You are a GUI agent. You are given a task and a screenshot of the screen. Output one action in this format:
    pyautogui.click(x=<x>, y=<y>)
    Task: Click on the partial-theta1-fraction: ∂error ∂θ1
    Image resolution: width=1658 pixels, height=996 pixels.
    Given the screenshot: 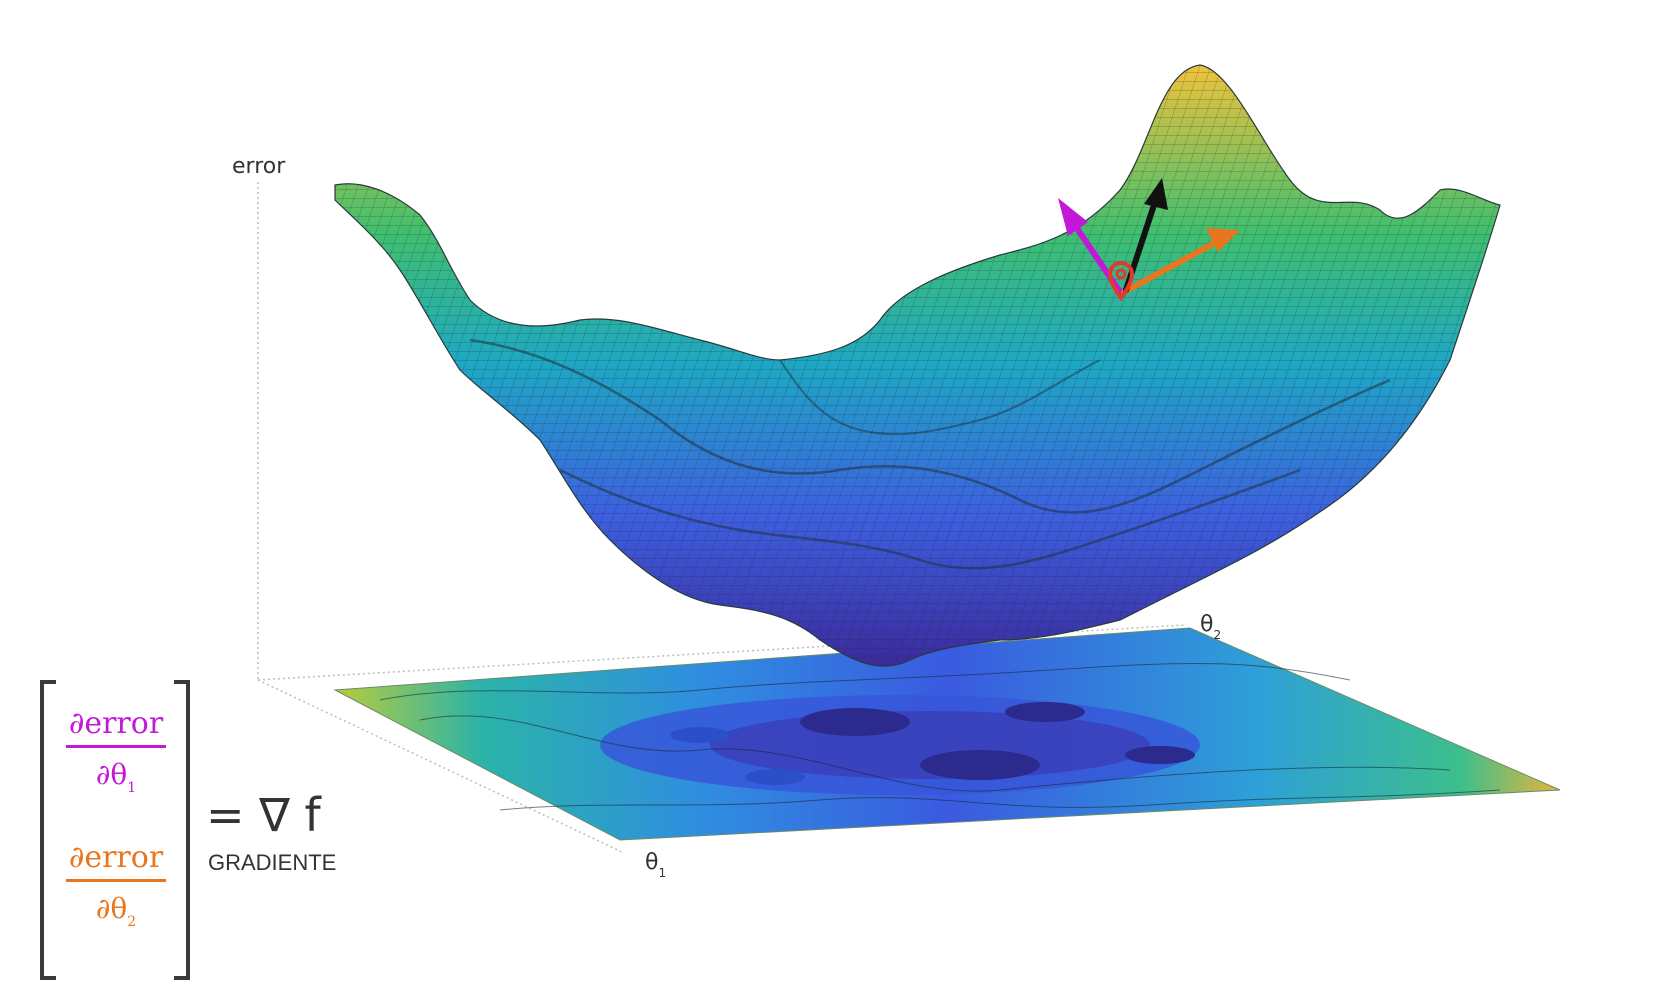 What is the action you would take?
    pyautogui.click(x=116, y=751)
    